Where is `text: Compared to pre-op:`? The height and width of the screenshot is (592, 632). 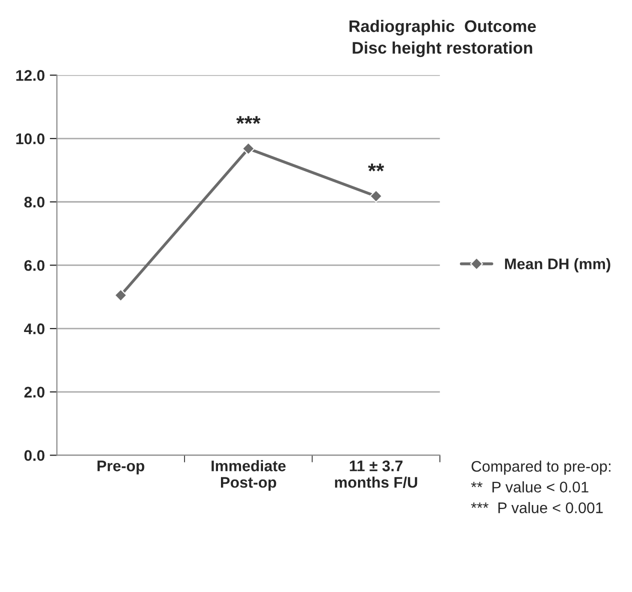 text: Compared to pre-op: is located at coordinates (541, 467).